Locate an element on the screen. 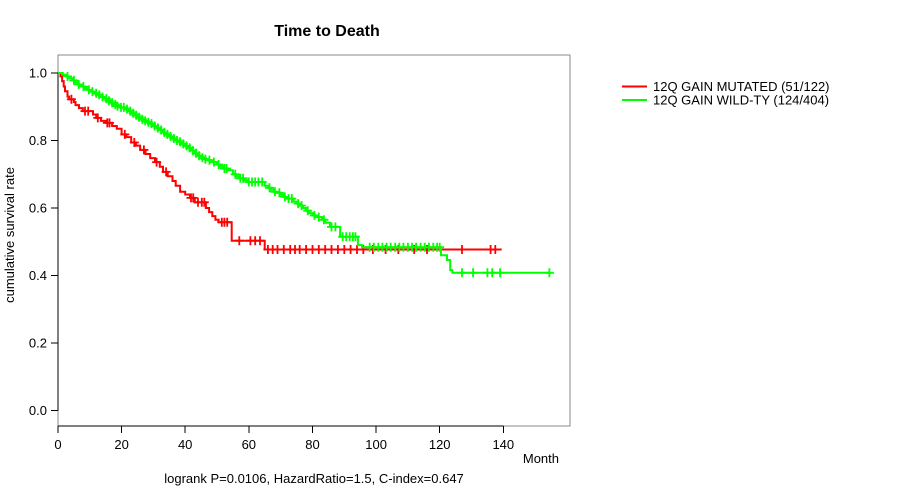 This screenshot has height=500, width=900. x-axis-label: Month is located at coordinates (541, 458).